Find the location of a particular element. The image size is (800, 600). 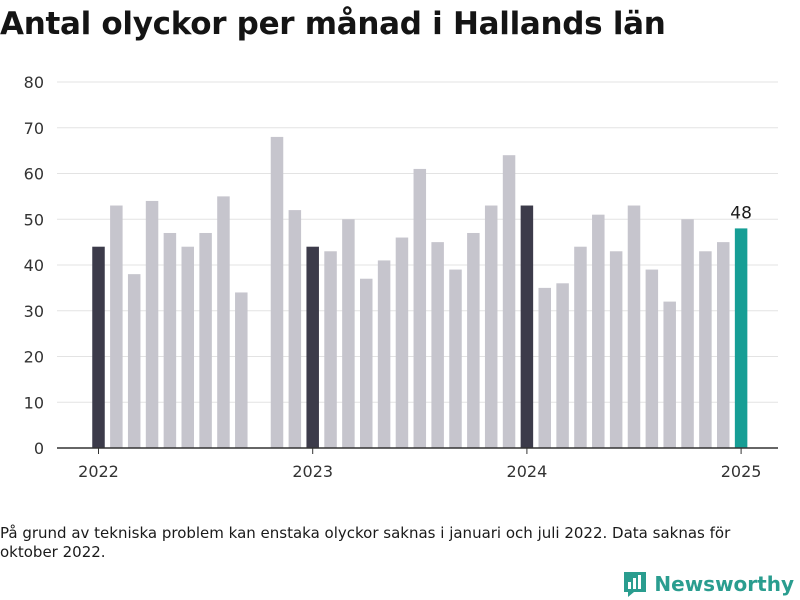

y-tick-label: 0 is located at coordinates (39, 448).